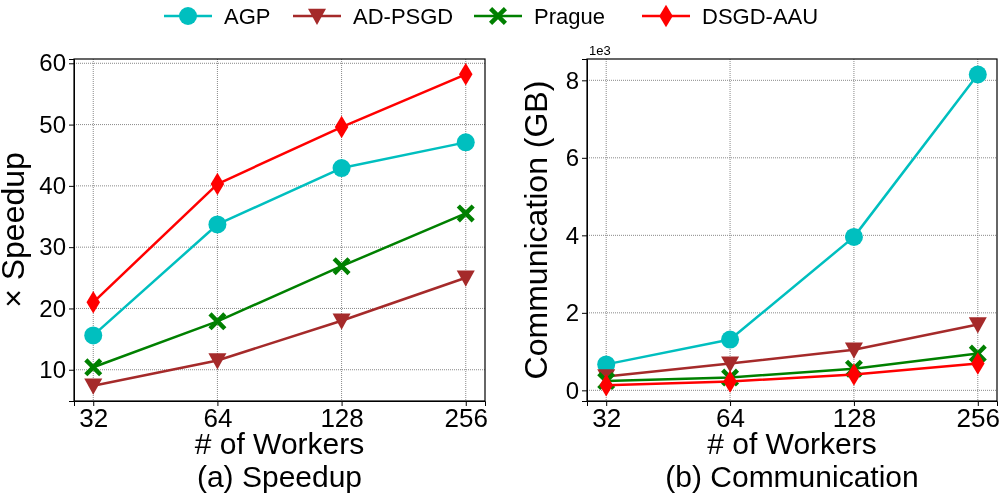 Image resolution: width=1001 pixels, height=494 pixels. I want to click on y-tick-label: 60, so click(52, 63).